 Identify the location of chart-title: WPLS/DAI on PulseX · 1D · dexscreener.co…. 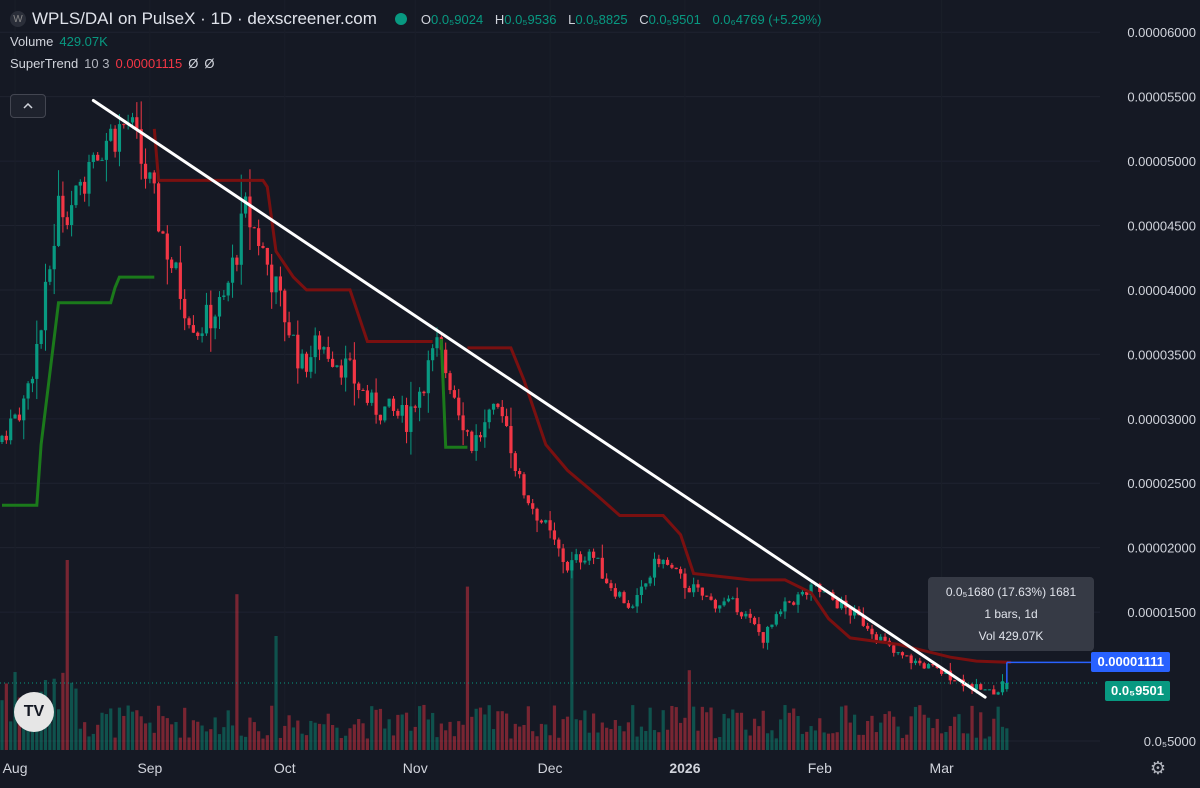
(204, 18).